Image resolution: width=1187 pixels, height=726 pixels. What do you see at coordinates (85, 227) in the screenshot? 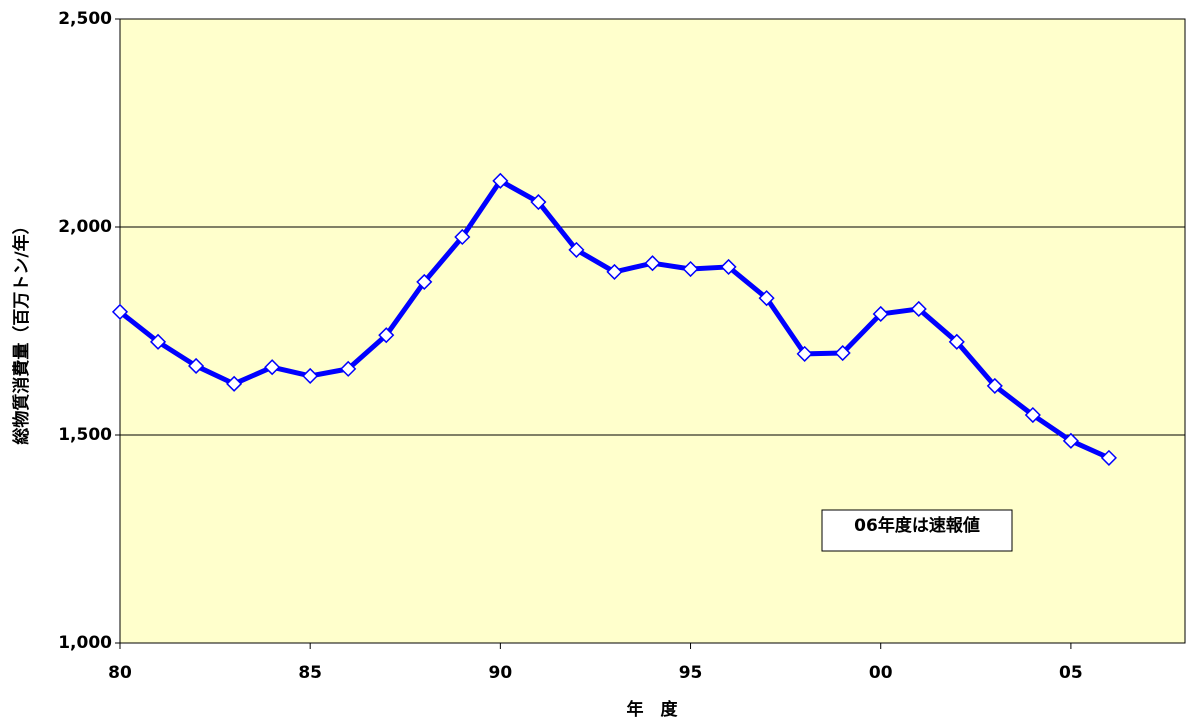
I see `y-tick-label: 2,000` at bounding box center [85, 227].